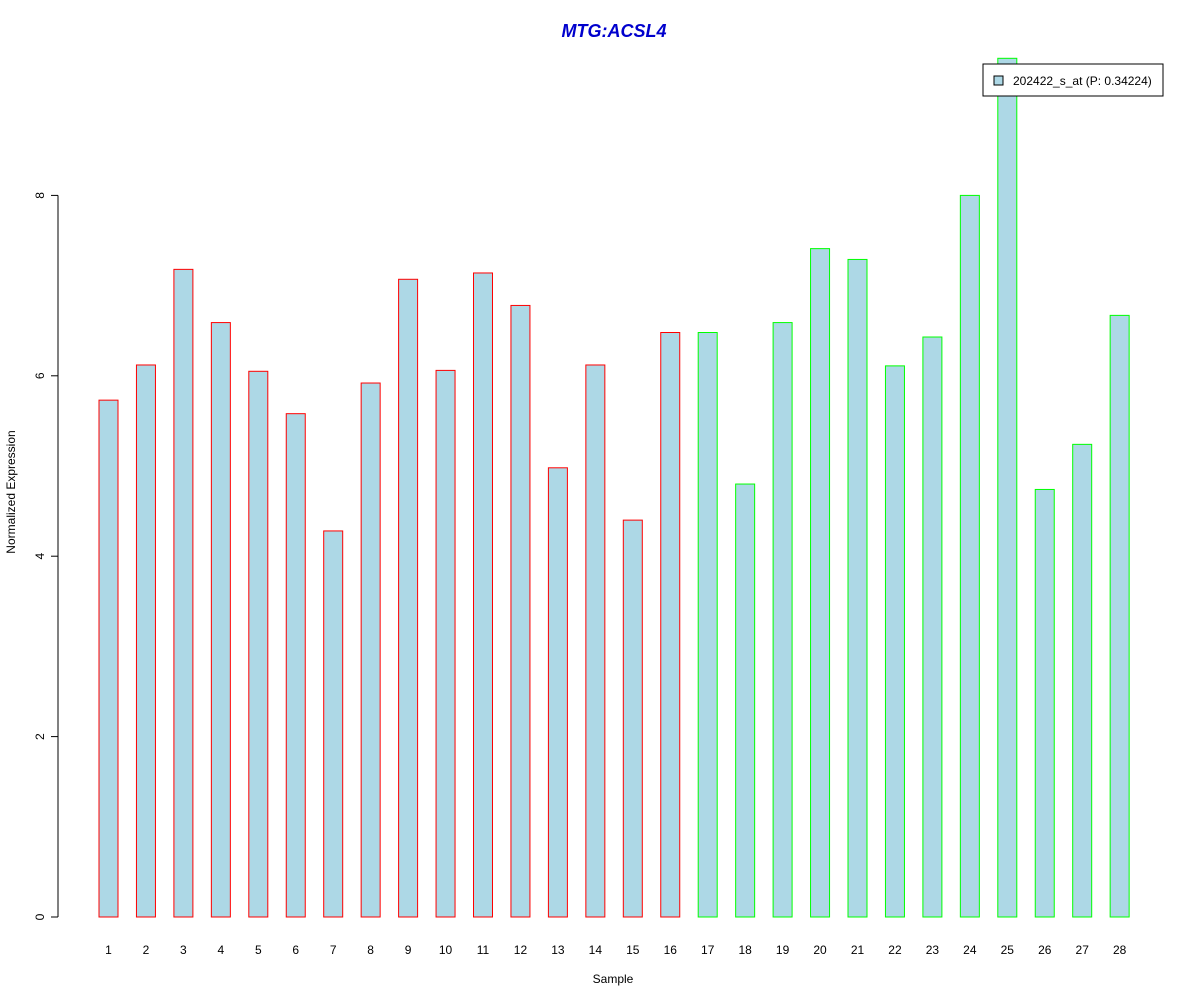 This screenshot has height=1000, width=1200. I want to click on y-axis: 0 2 4 6 8, so click(46, 556).